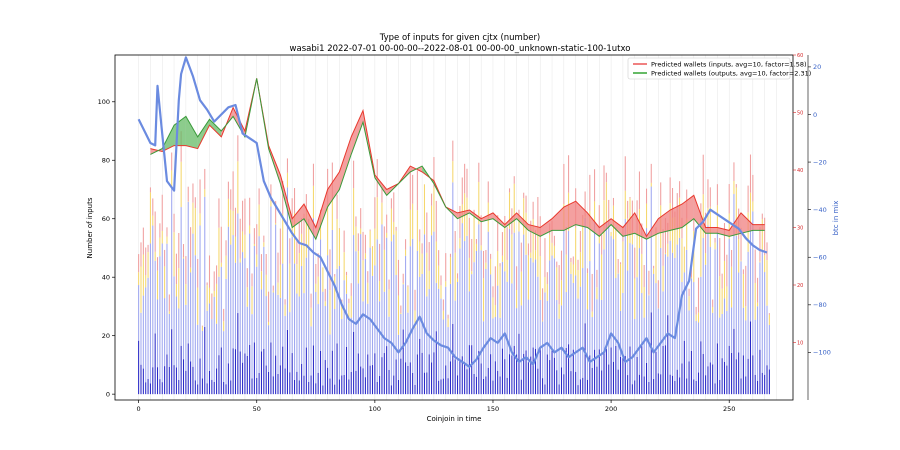 This screenshot has height=450, width=900. What do you see at coordinates (822, 353) in the screenshot?
I see `right-blue-tick-label: −100` at bounding box center [822, 353].